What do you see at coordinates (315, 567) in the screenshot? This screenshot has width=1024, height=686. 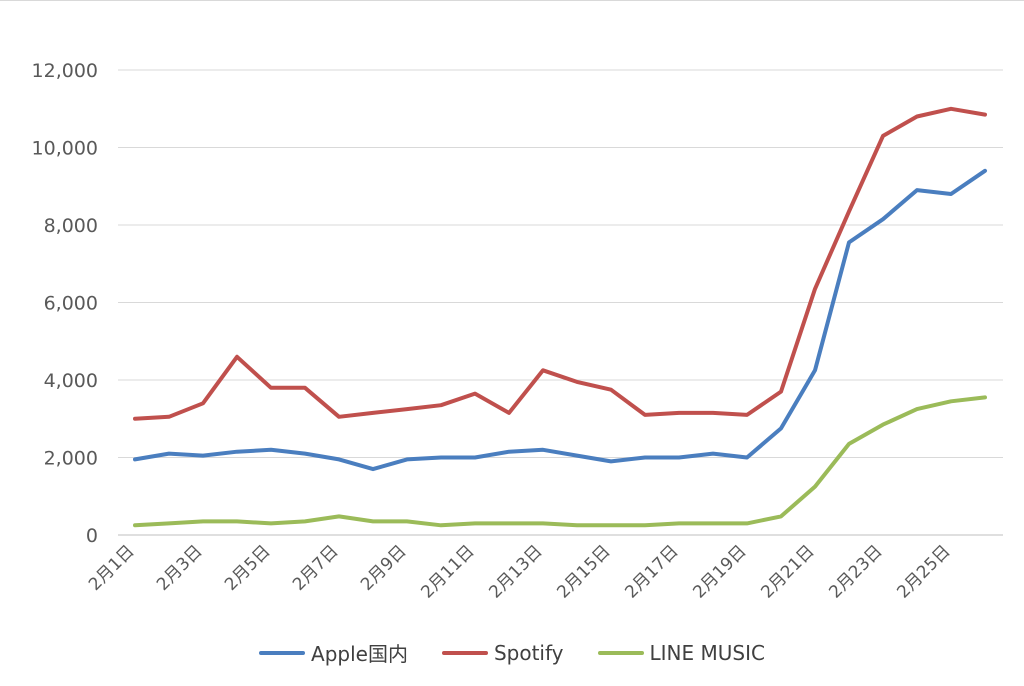 I see `x-tick-label: 2月7日` at bounding box center [315, 567].